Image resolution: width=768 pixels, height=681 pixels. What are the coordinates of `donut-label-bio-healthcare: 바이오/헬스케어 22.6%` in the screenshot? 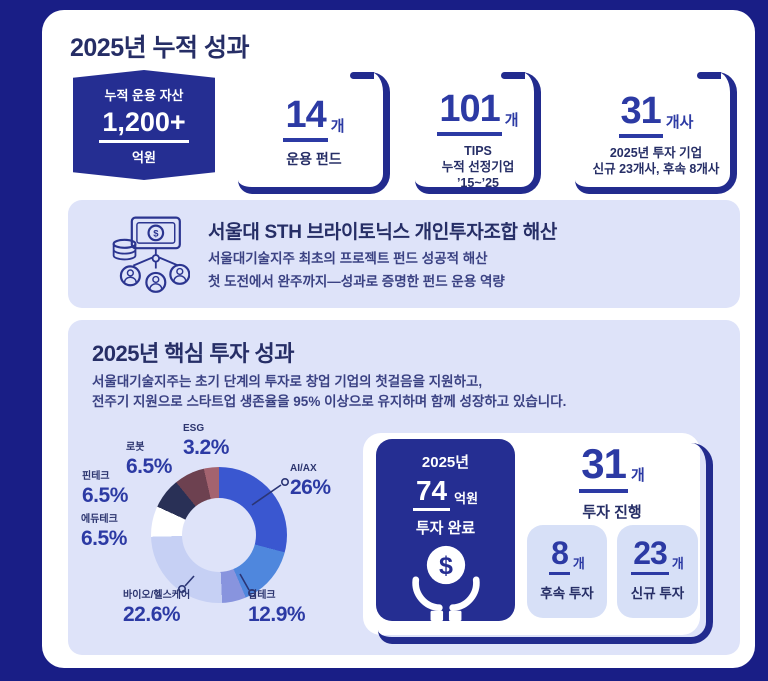 It's located at (157, 608).